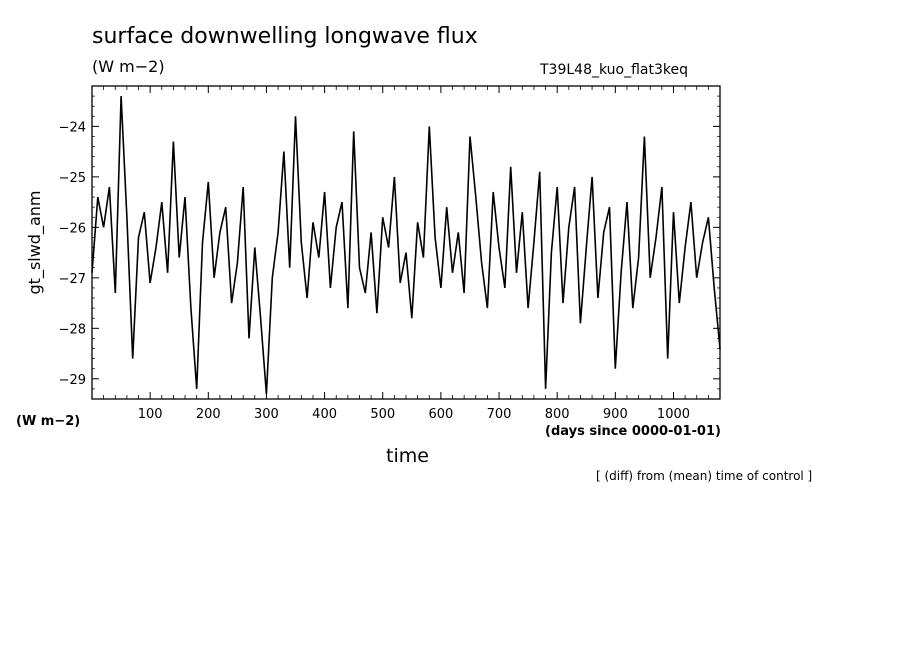 The height and width of the screenshot is (654, 904). What do you see at coordinates (407, 456) in the screenshot?
I see `x-axis-label: time` at bounding box center [407, 456].